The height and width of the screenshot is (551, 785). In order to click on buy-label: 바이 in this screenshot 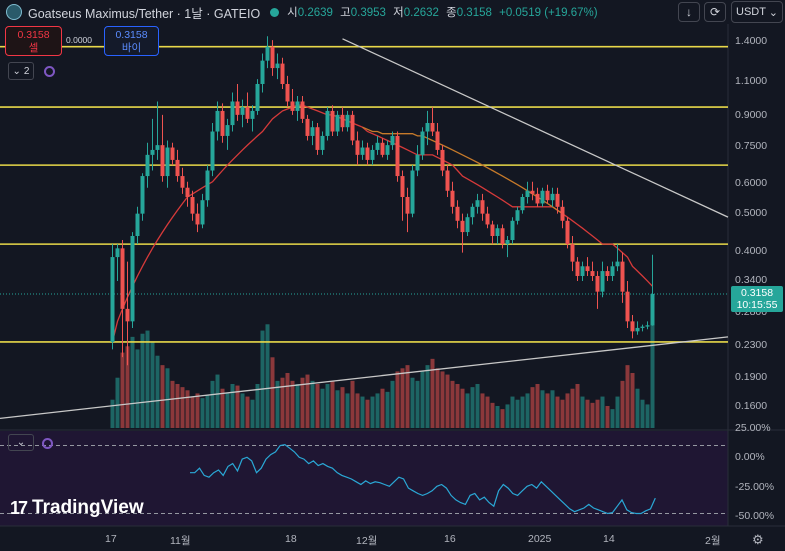, I will do `click(131, 48)`.